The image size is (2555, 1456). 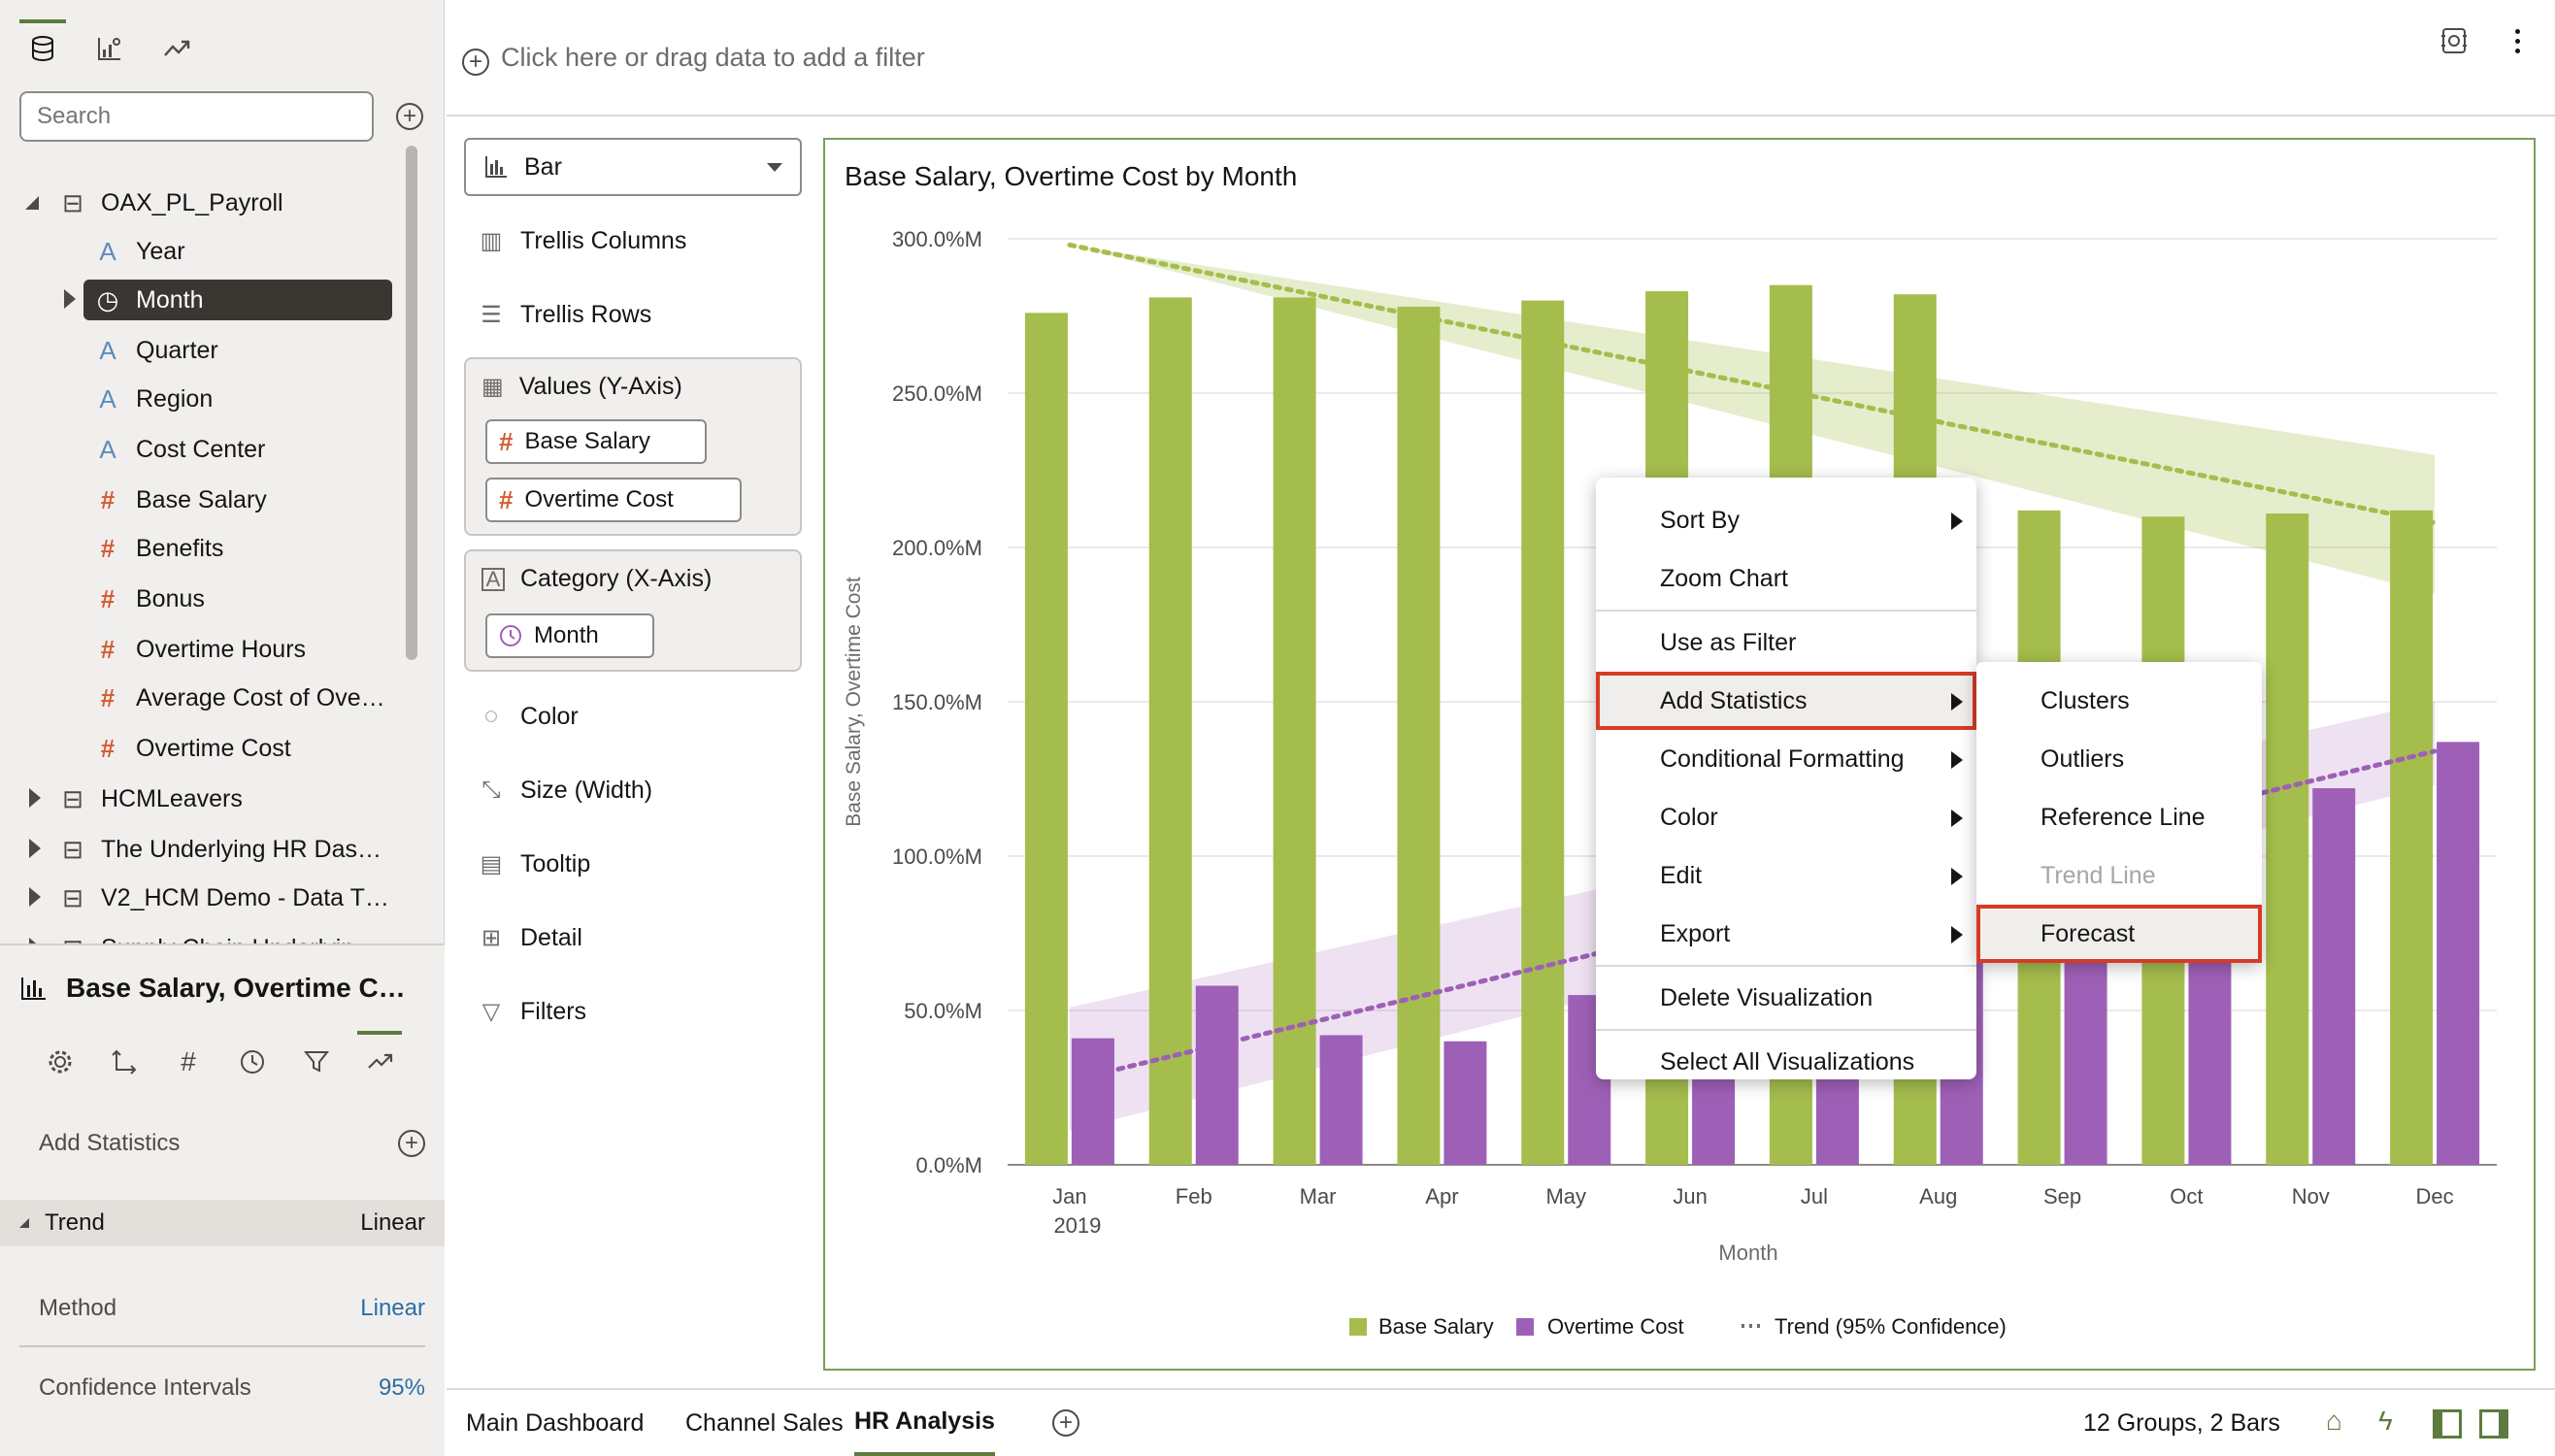 I want to click on grammar-panel, so click(x=629, y=752).